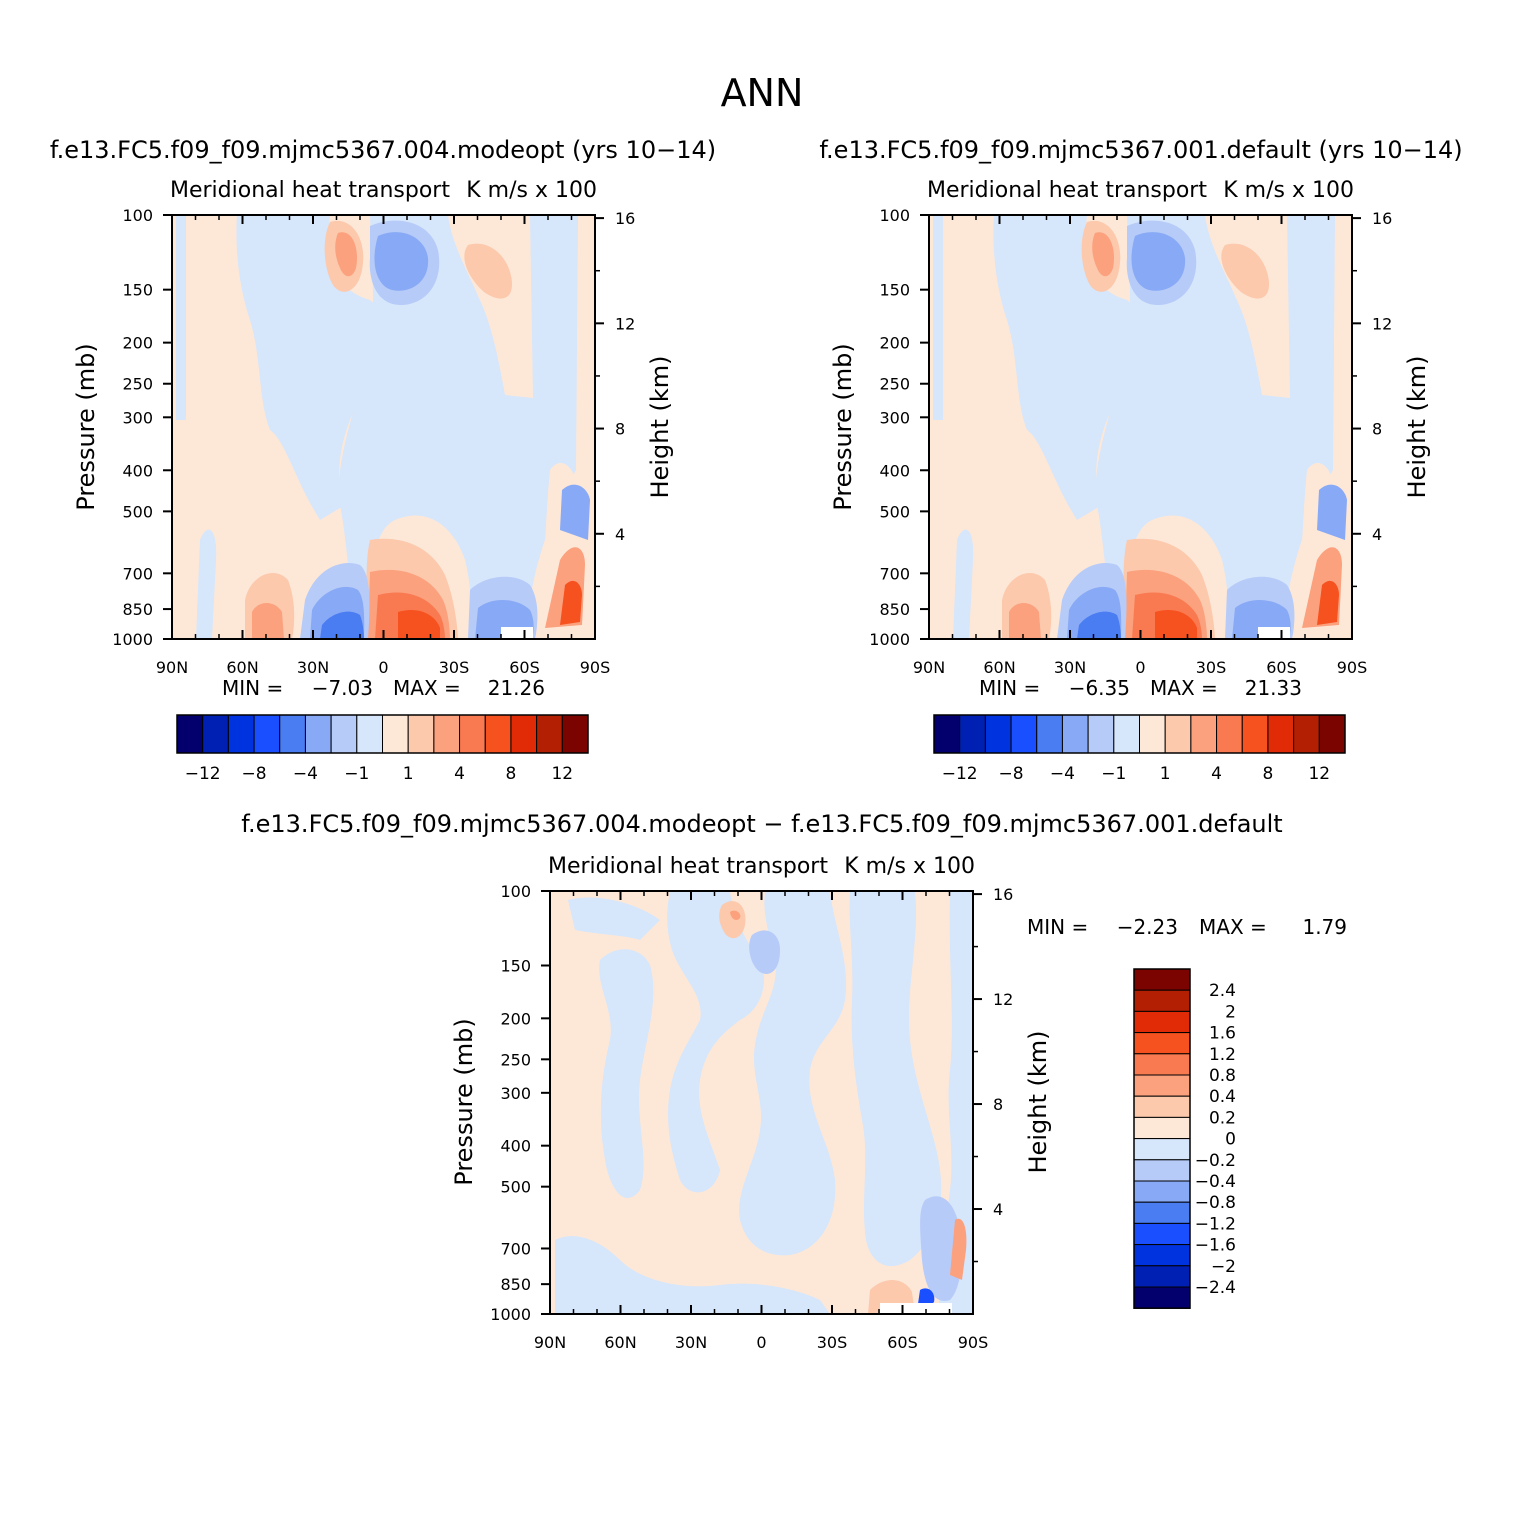 Image resolution: width=1524 pixels, height=1524 pixels. I want to click on x-tick-label: 30S, so click(832, 1342).